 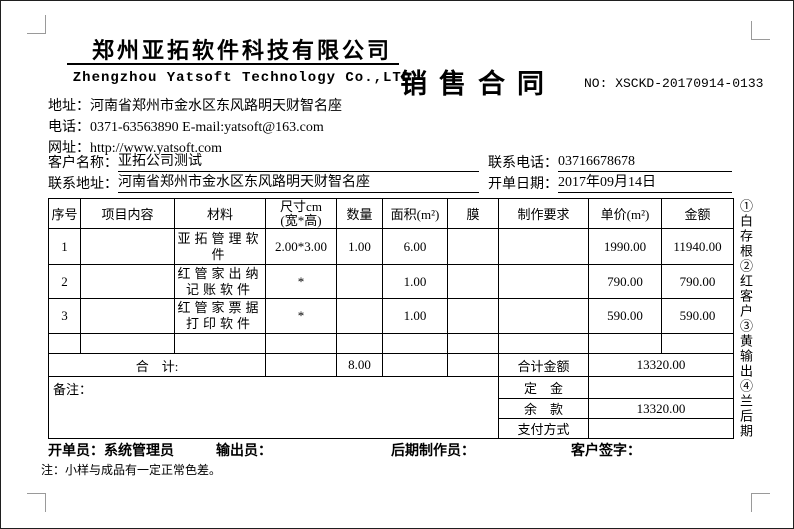 I want to click on table-row: 2 红管家出纳记账软件 * 1.00 790.00 790.00, so click(x=391, y=281).